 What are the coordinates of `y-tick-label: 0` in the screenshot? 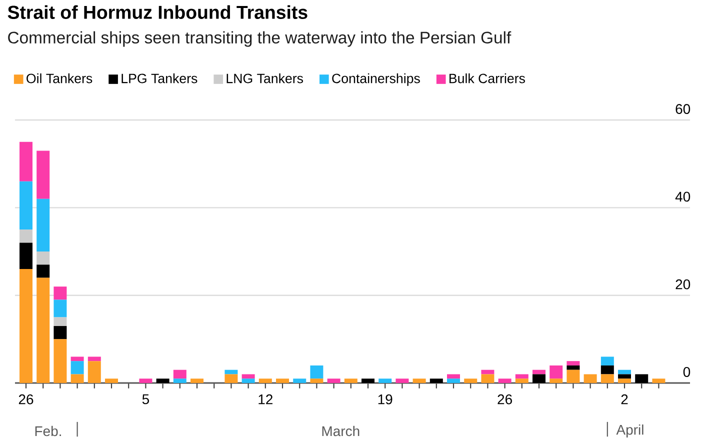 It's located at (686, 372).